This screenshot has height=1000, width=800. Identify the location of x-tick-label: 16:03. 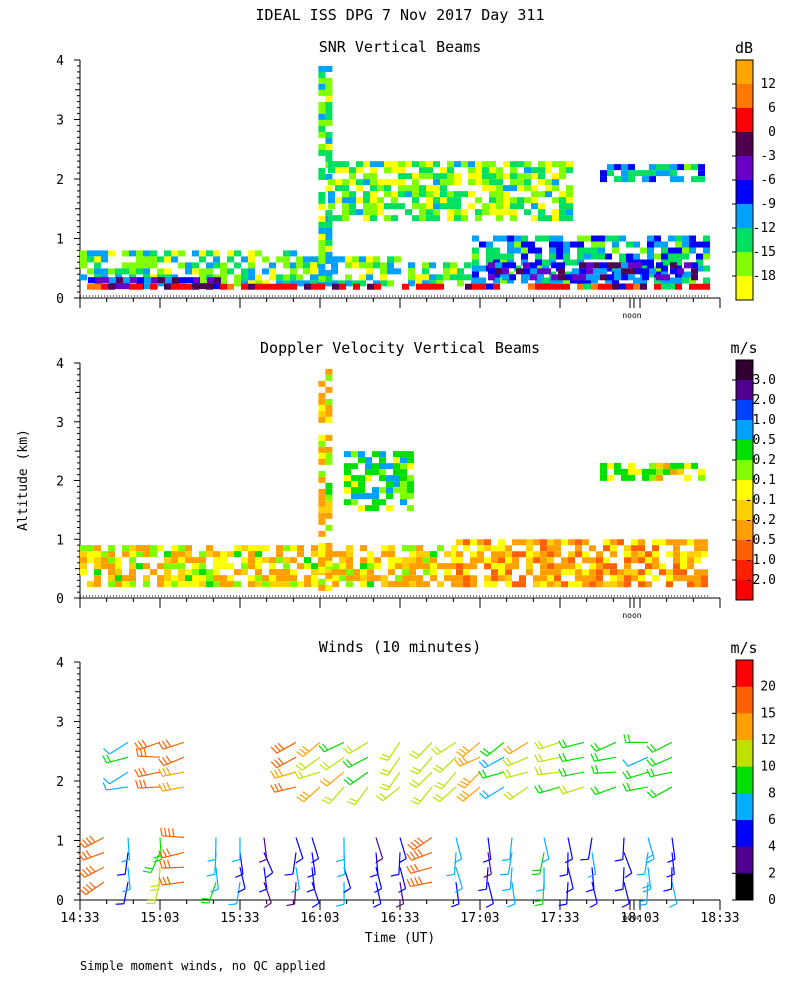
(319, 918).